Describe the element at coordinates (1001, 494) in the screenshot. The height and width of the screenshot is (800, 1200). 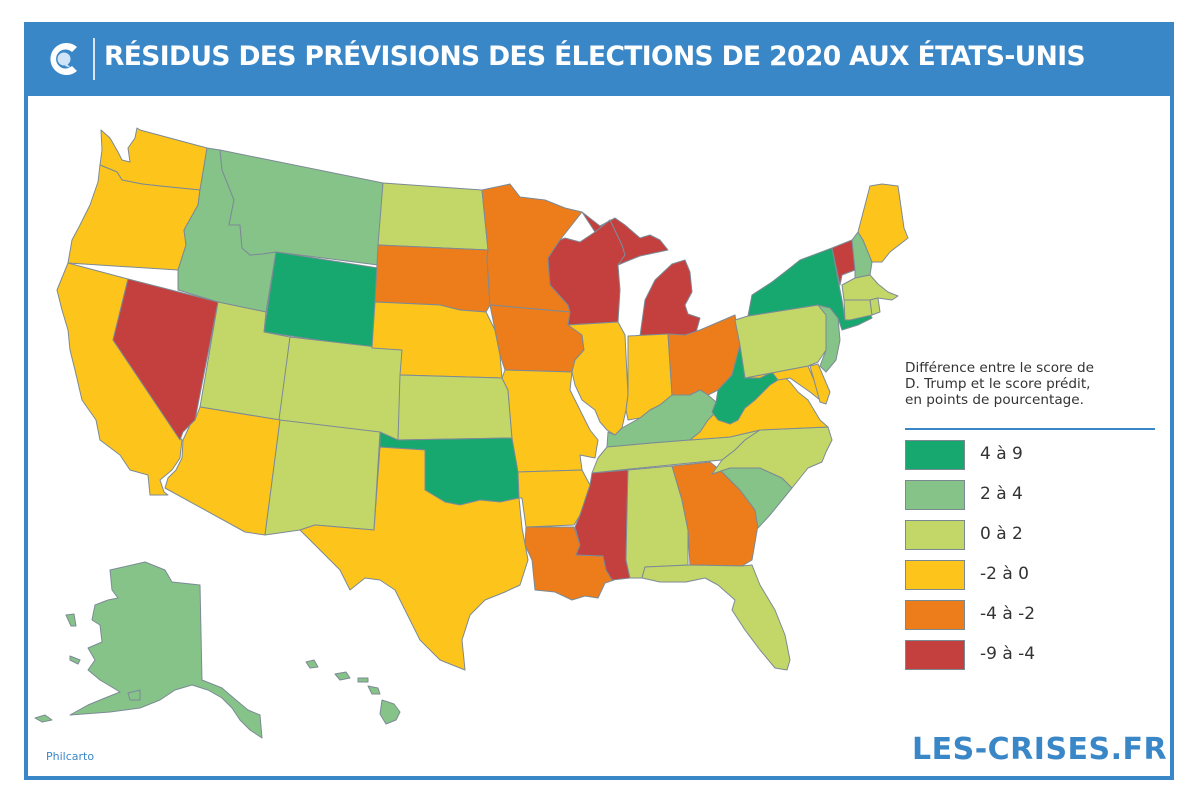
I see `legend-label: 2 à 4` at that location.